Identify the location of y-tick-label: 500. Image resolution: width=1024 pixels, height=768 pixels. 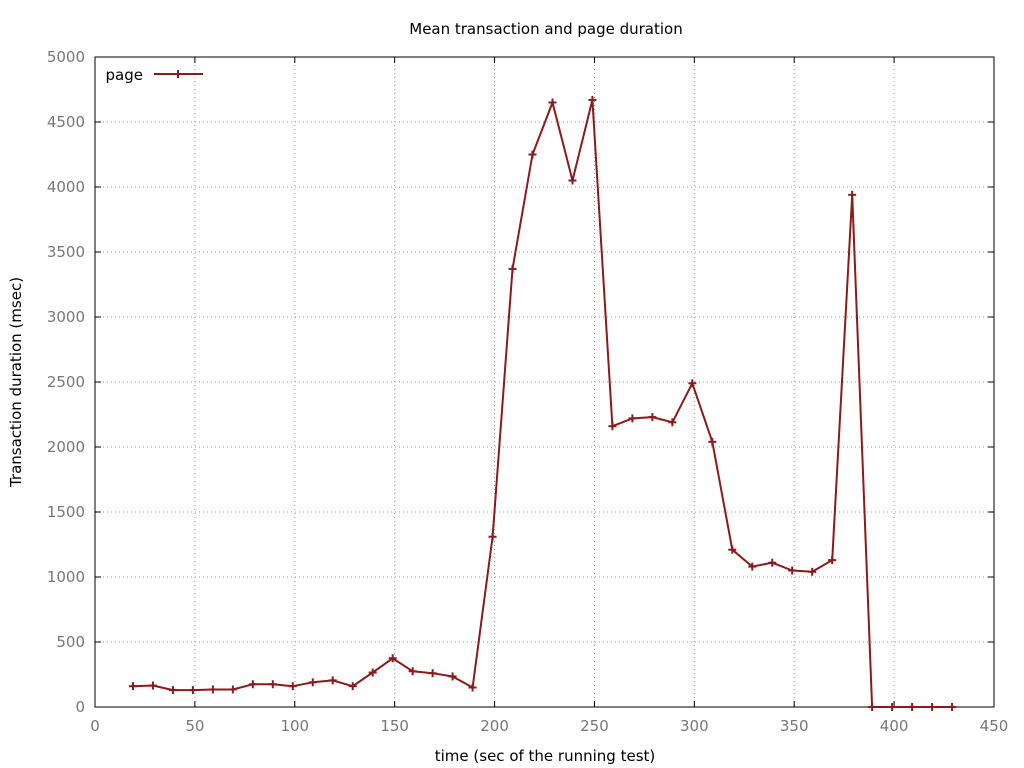
(70, 642).